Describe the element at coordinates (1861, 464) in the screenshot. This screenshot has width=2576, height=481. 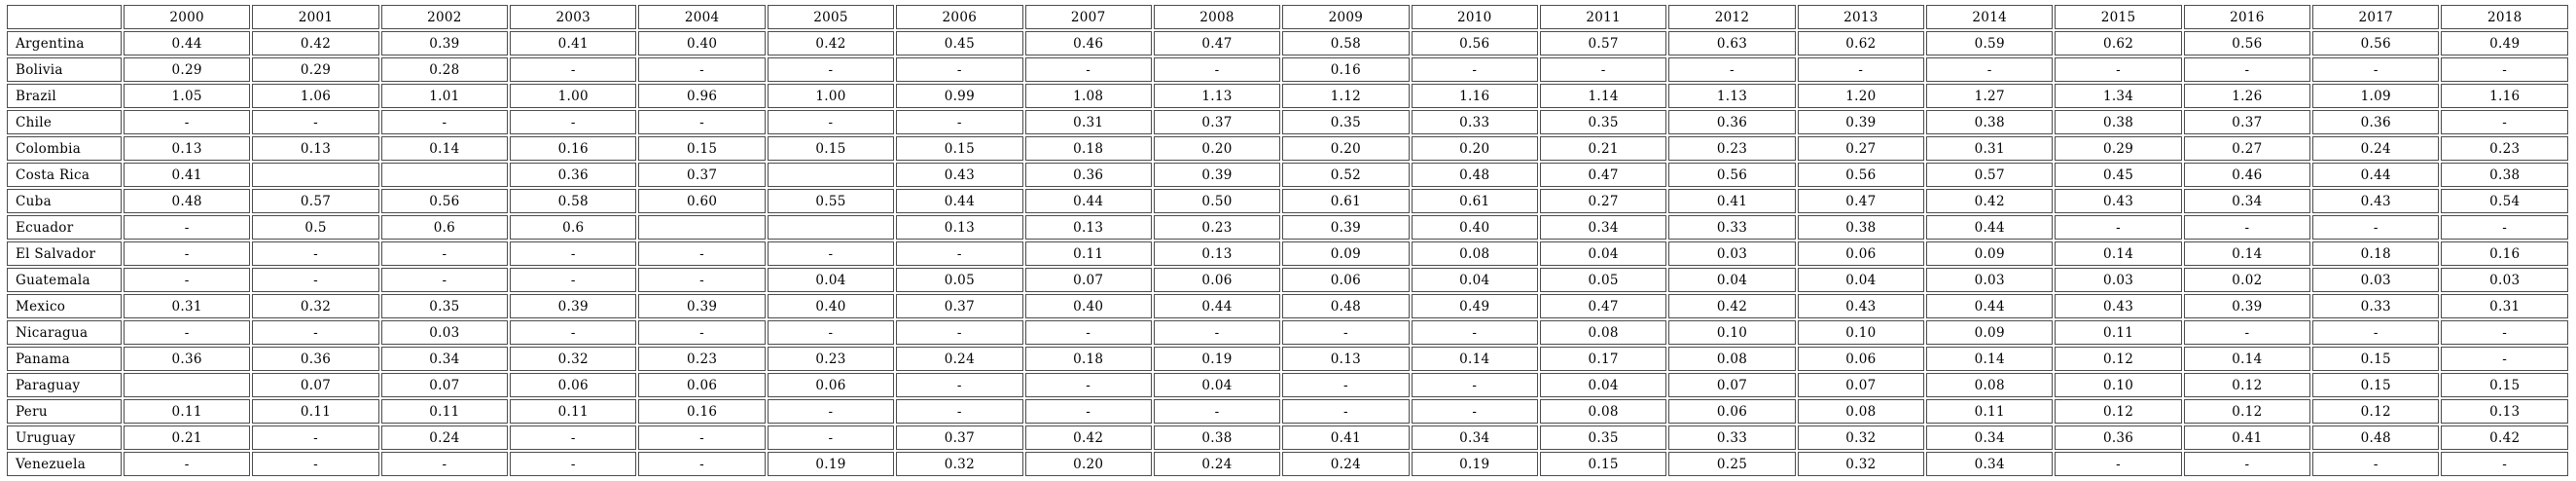
I see `value-cell: 0.32` at that location.